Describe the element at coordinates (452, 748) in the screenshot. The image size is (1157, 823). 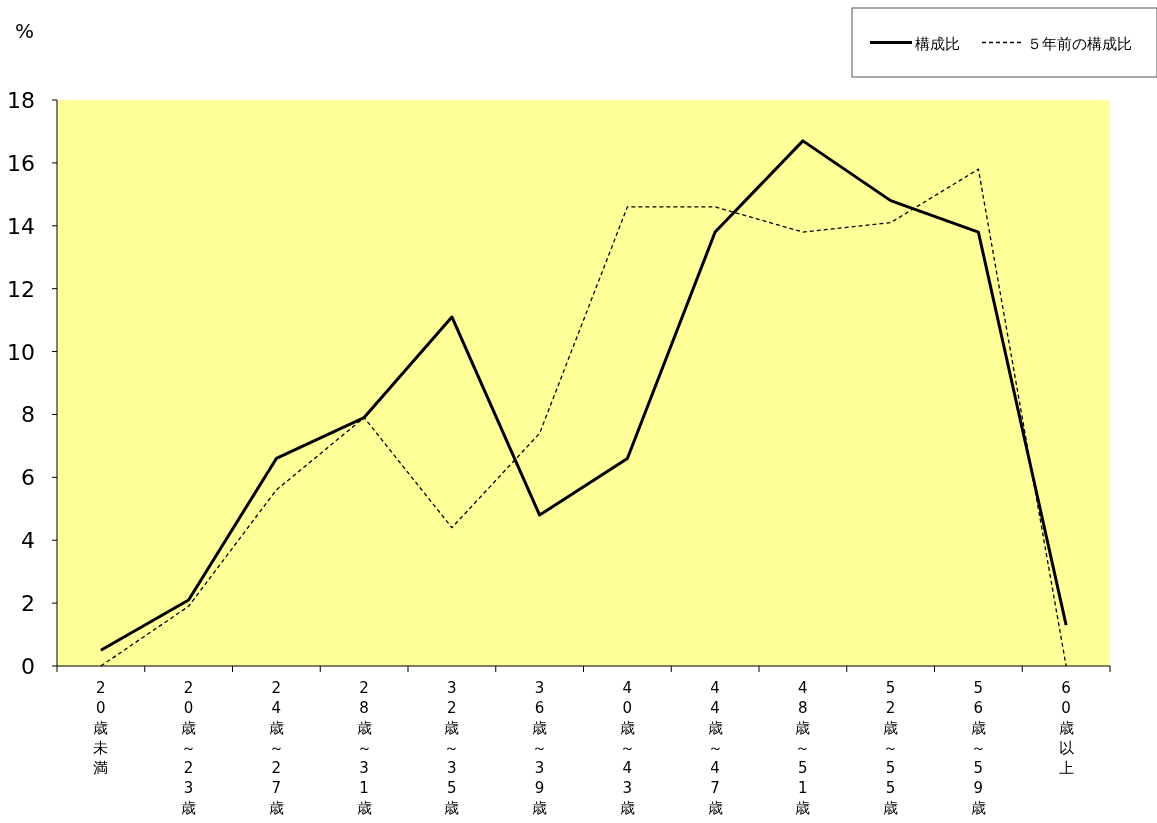
I see `x-tick-label: 32歳～35歳` at that location.